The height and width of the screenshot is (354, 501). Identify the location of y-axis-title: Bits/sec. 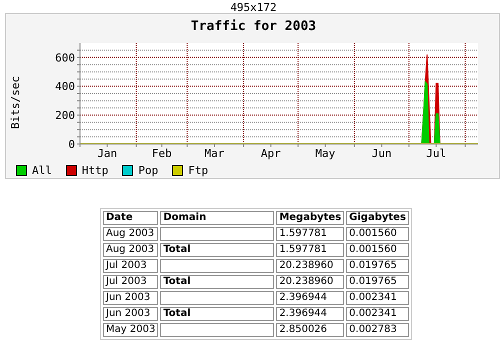
(15, 102).